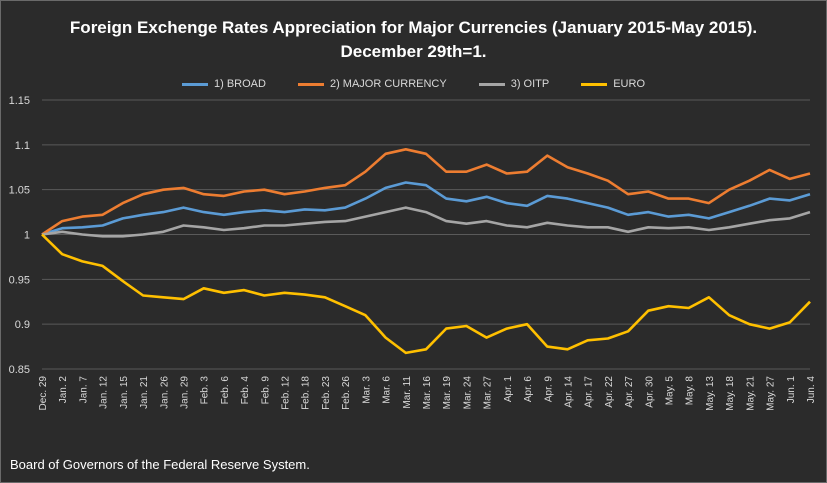 This screenshot has height=483, width=827. What do you see at coordinates (104, 392) in the screenshot?
I see `x-tick-label: Jan. 12` at bounding box center [104, 392].